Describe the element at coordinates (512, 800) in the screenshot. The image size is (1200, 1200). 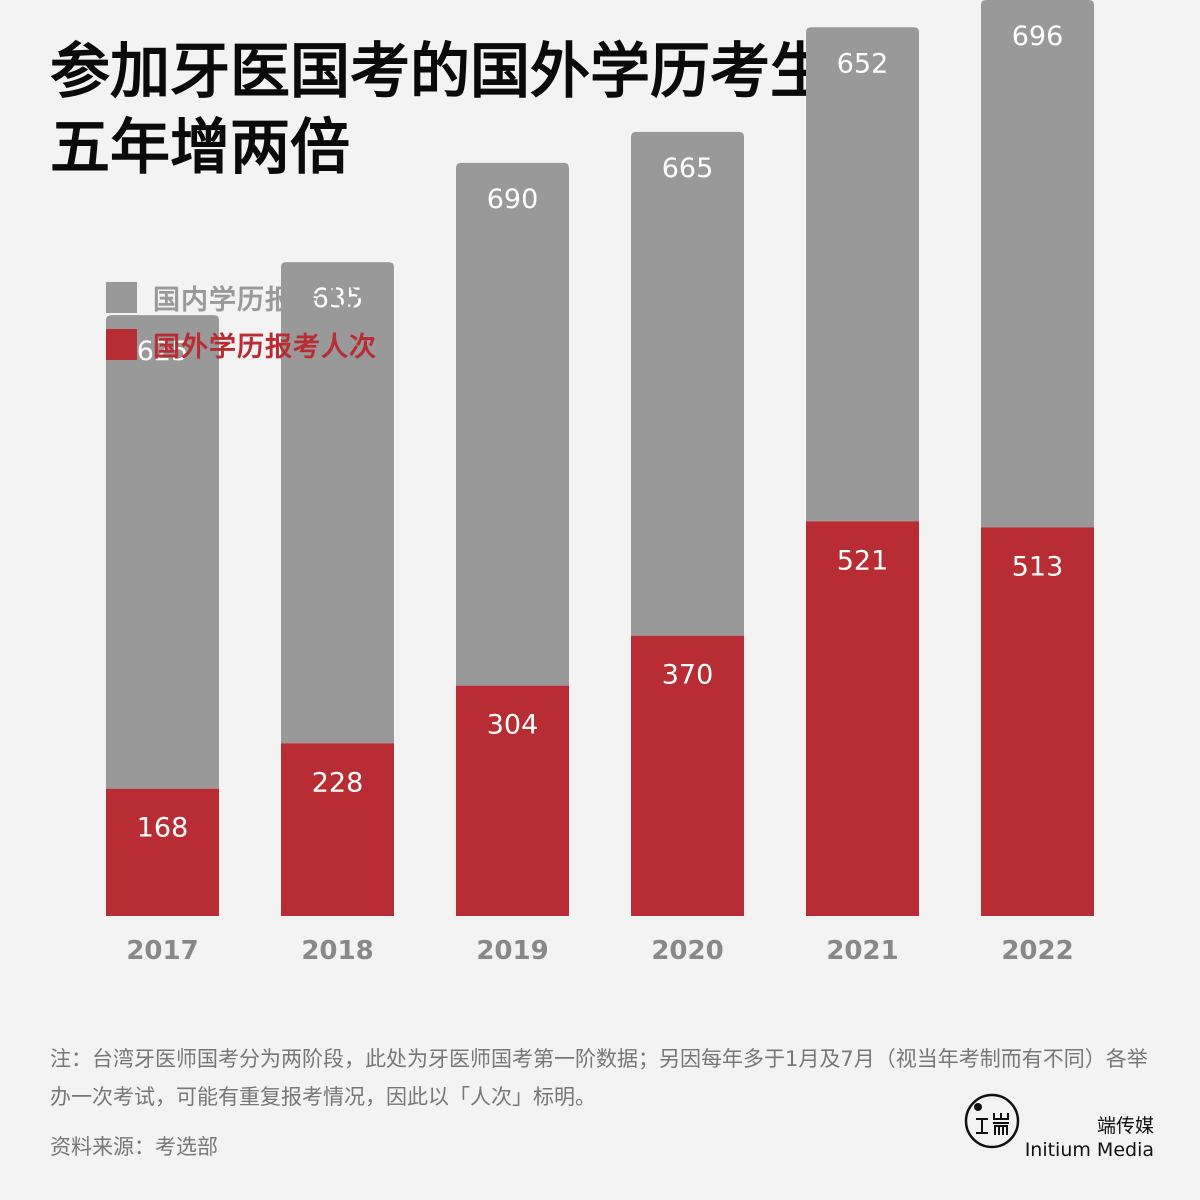
I see `bar-foreign-2019` at that location.